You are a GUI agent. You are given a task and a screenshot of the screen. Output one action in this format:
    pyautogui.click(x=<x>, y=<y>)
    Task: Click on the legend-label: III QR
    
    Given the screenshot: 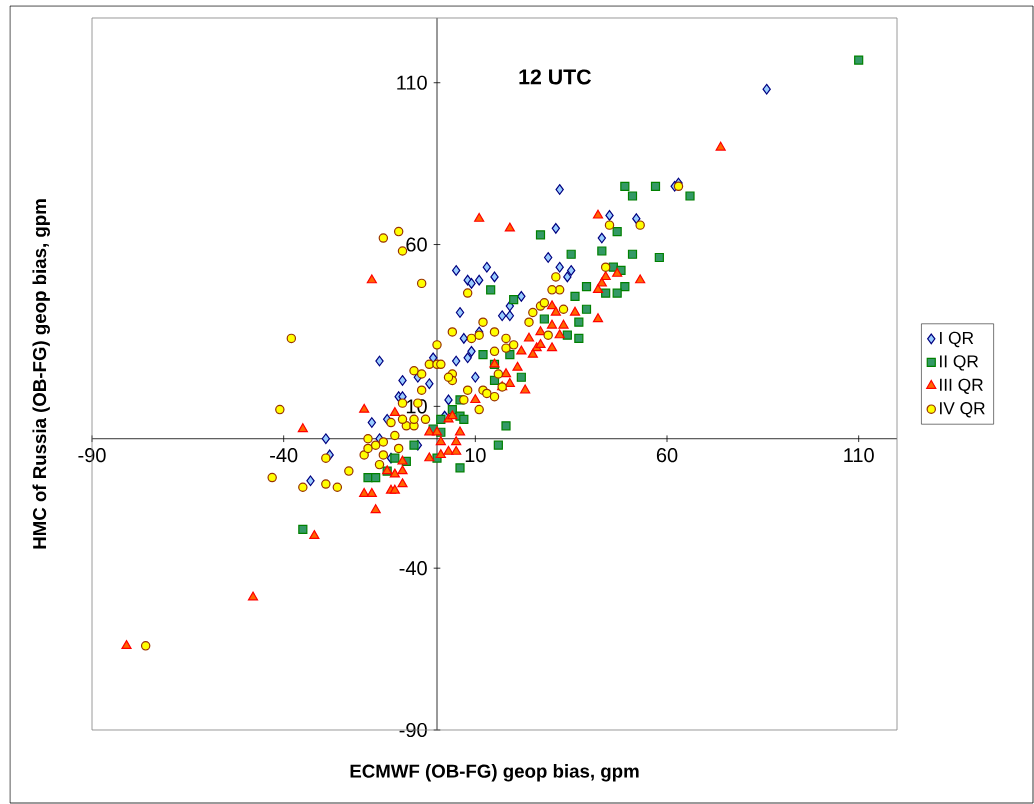 What is the action you would take?
    pyautogui.click(x=961, y=386)
    